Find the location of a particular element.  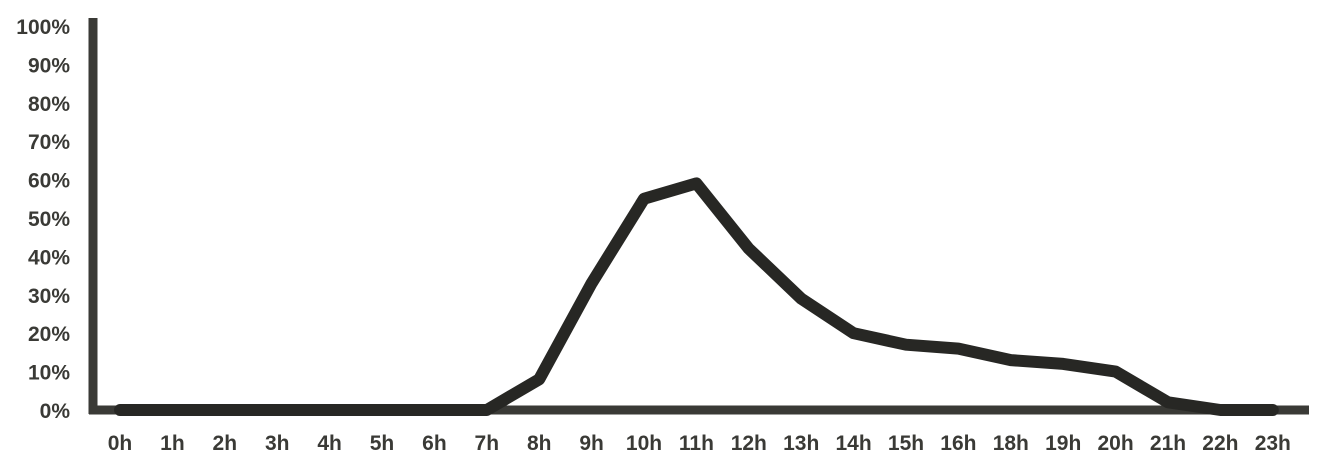

x-tick-label: 8h is located at coordinates (539, 443).